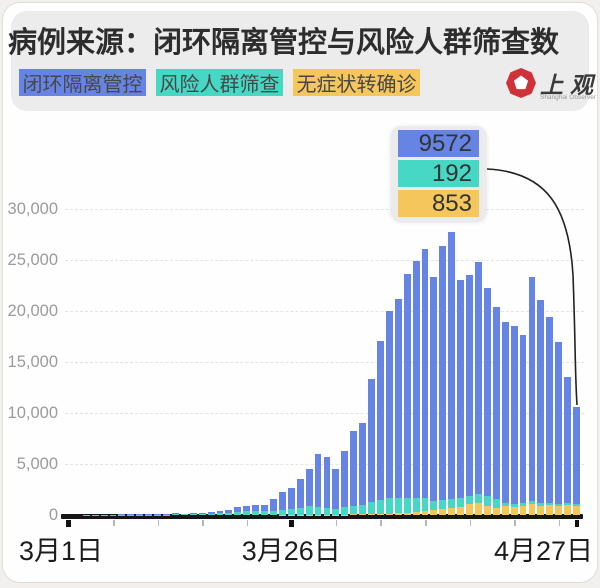  I want to click on bar-4月24日, so click(549, 416).